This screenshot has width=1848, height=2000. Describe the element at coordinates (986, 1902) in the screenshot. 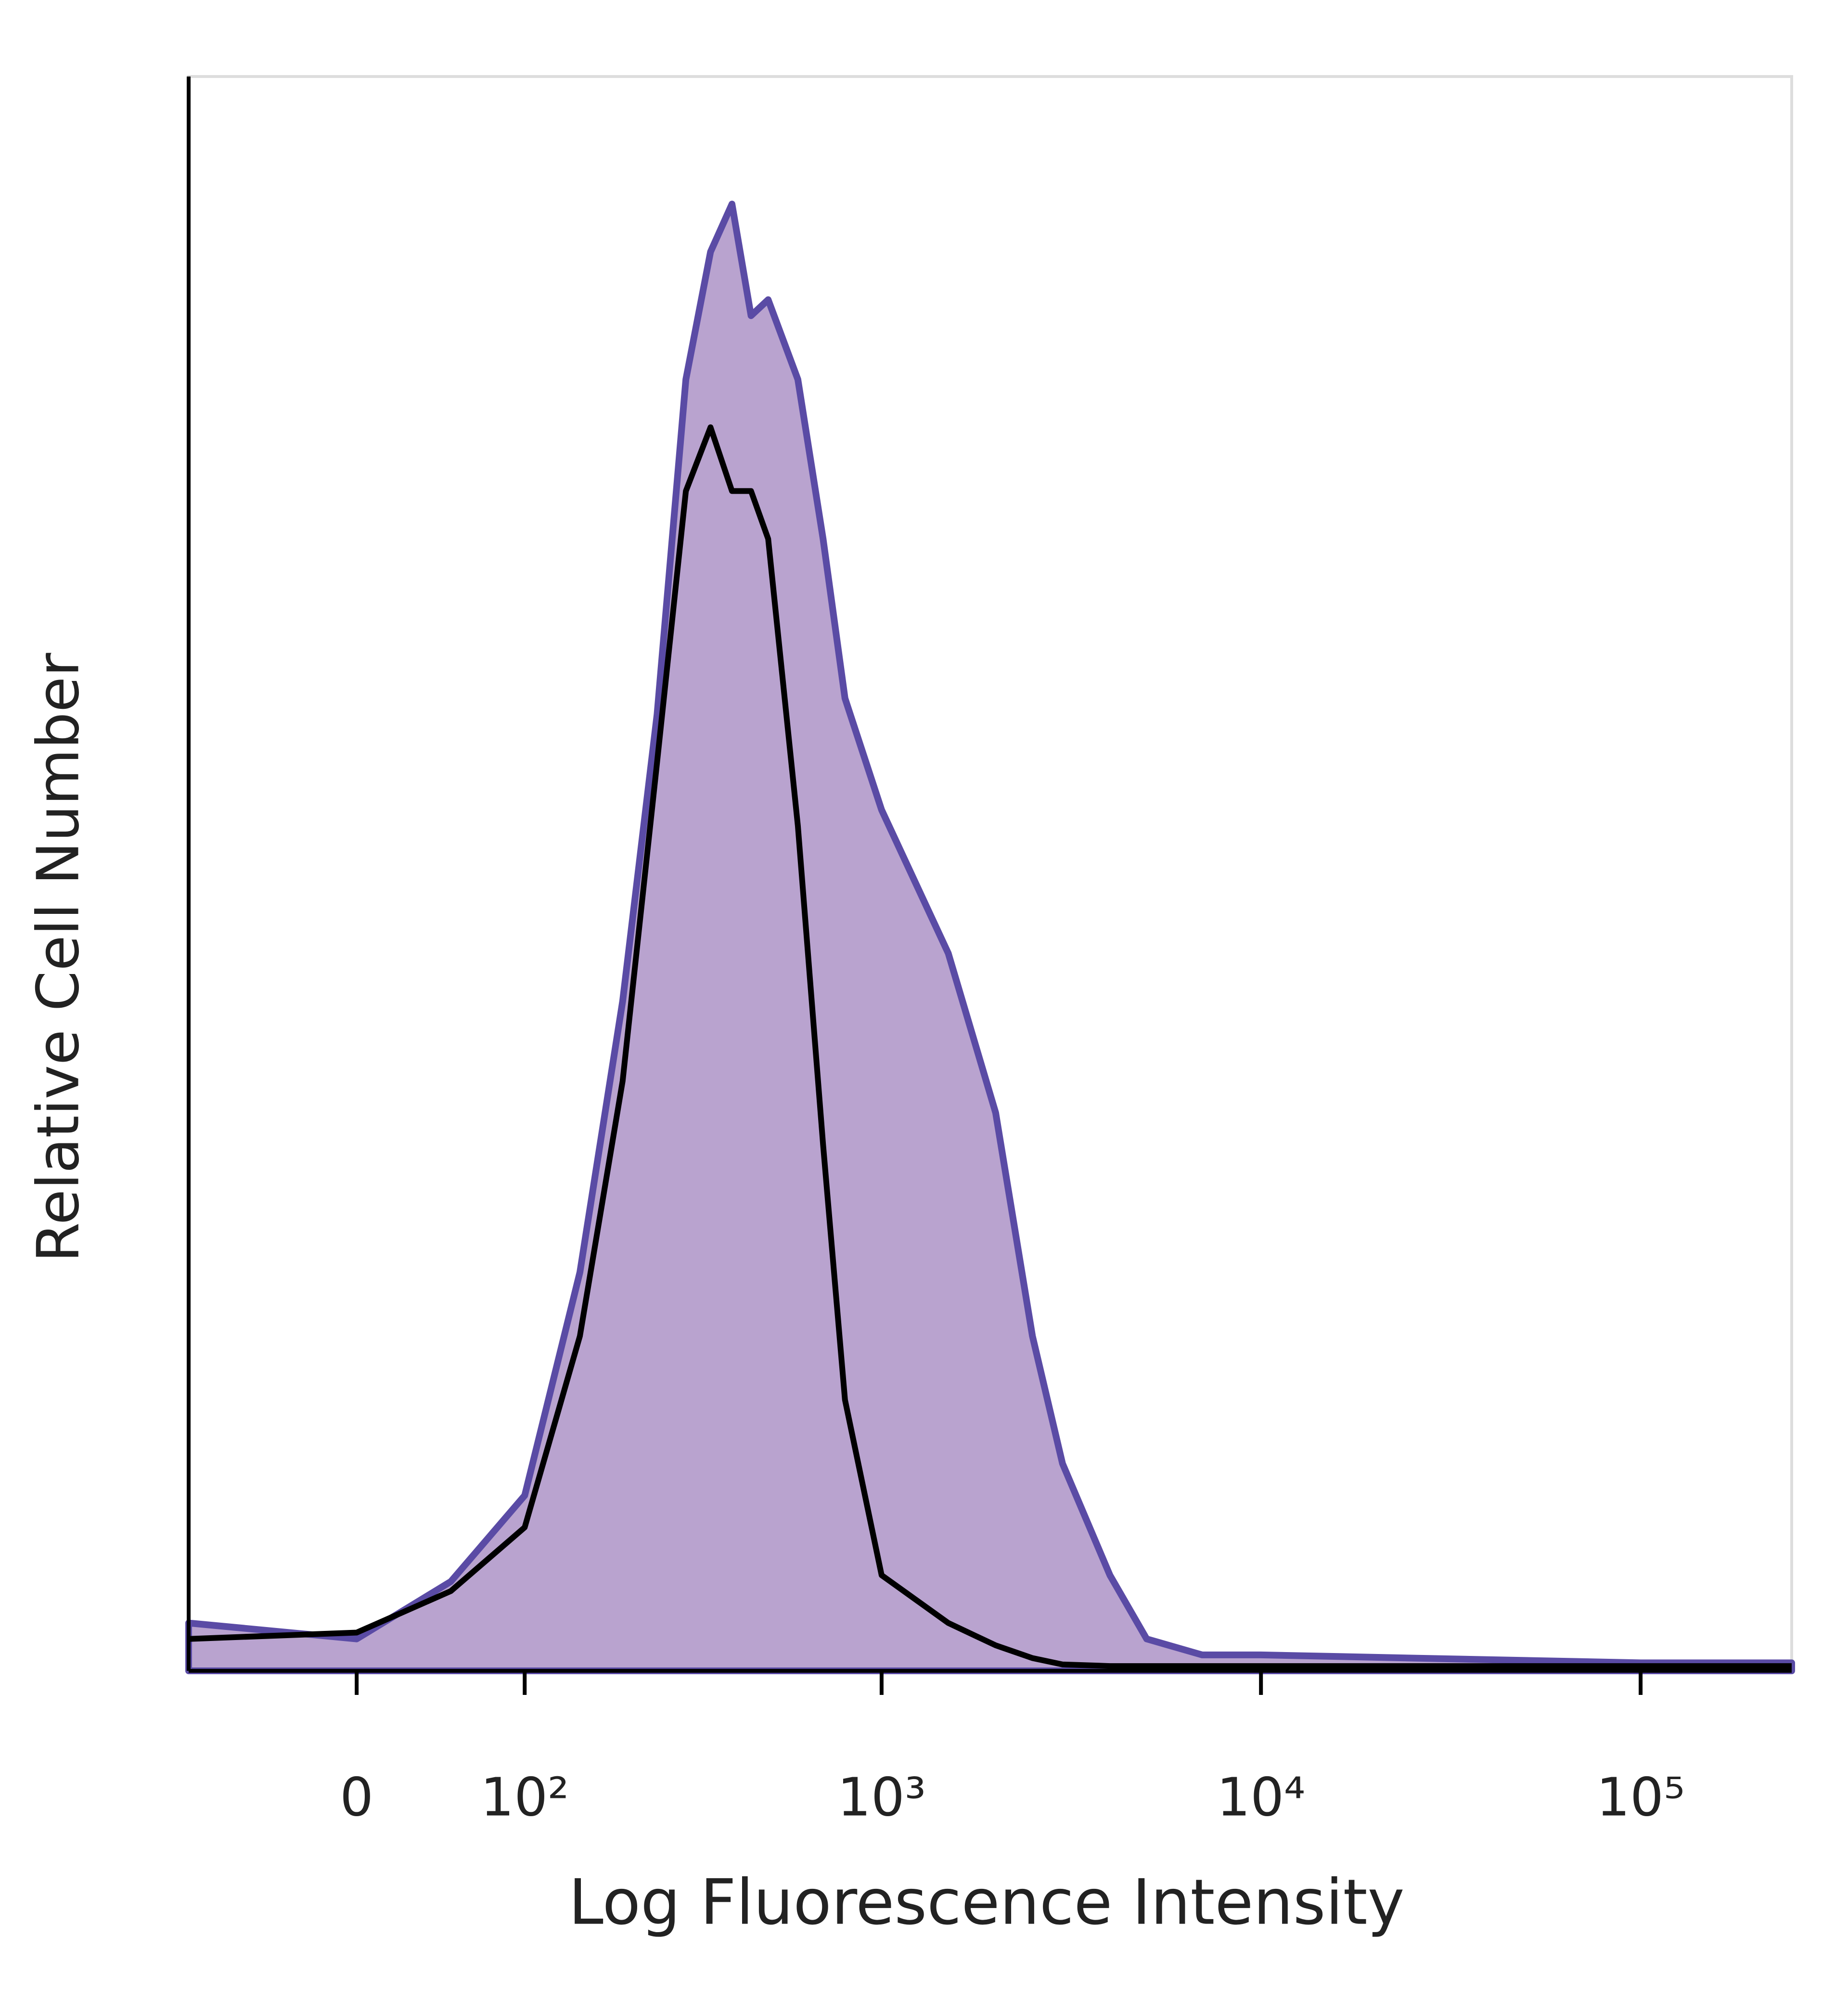

I see `x-axis-title: Log Fluorescence Intensity` at that location.